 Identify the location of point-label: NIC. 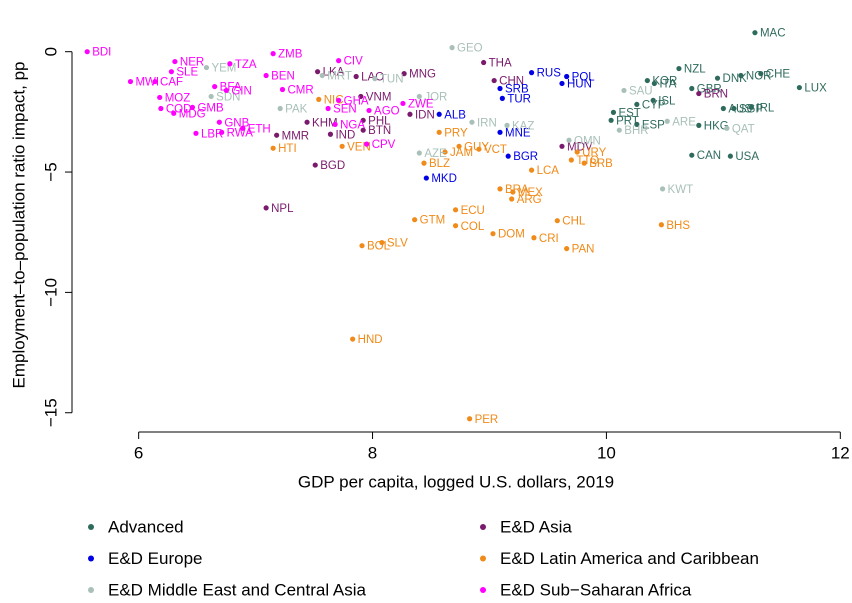
(334, 100).